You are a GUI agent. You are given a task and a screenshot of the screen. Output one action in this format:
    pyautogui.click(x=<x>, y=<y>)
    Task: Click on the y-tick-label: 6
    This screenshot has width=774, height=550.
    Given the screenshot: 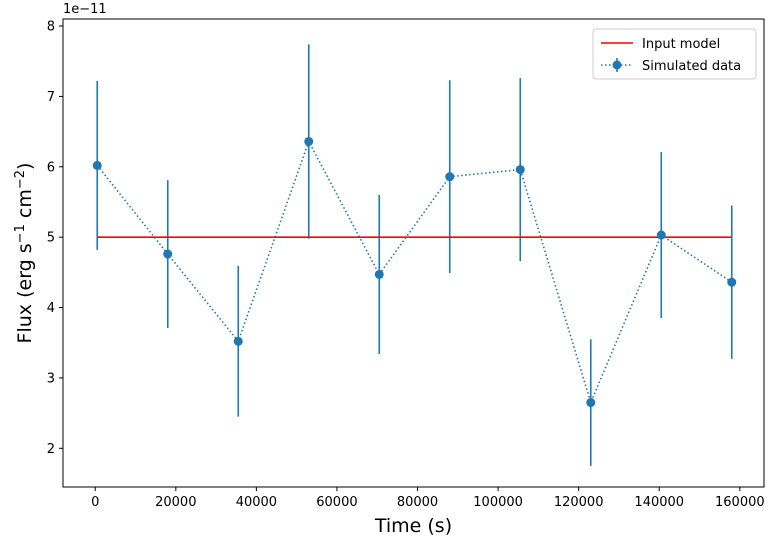 What is the action you would take?
    pyautogui.click(x=51, y=167)
    